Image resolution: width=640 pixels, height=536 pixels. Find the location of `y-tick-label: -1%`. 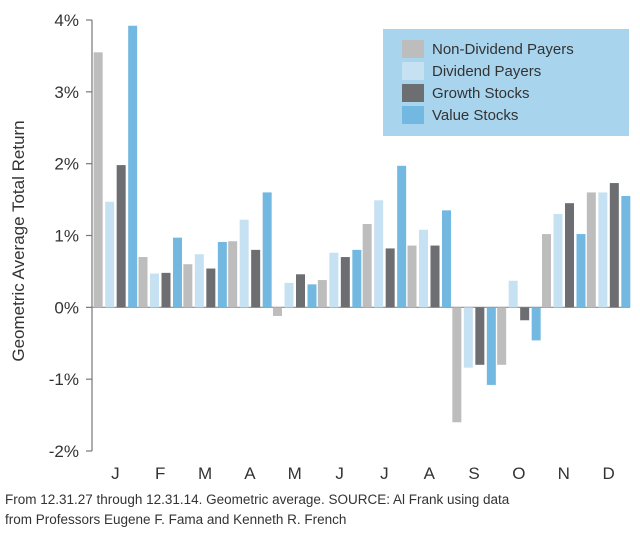

y-tick-label: -1% is located at coordinates (64, 379).